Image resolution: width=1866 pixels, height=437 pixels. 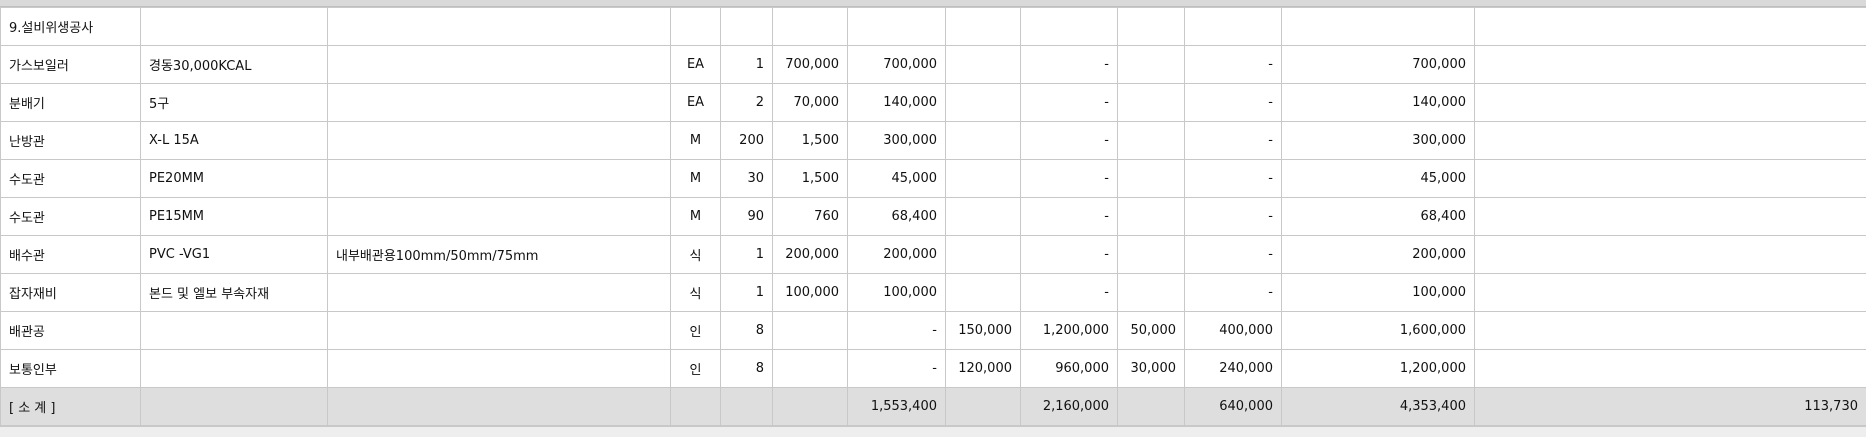 I want to click on material-amount-cell: 200,000, so click(x=897, y=255).